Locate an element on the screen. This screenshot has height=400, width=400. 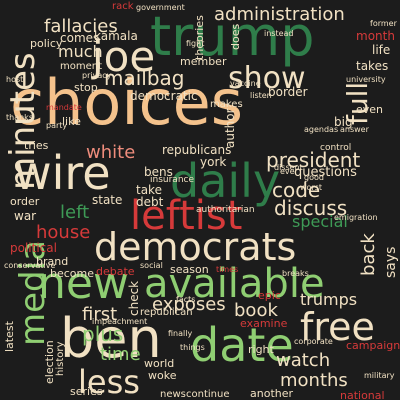
word-left: left is located at coordinates (75, 212).